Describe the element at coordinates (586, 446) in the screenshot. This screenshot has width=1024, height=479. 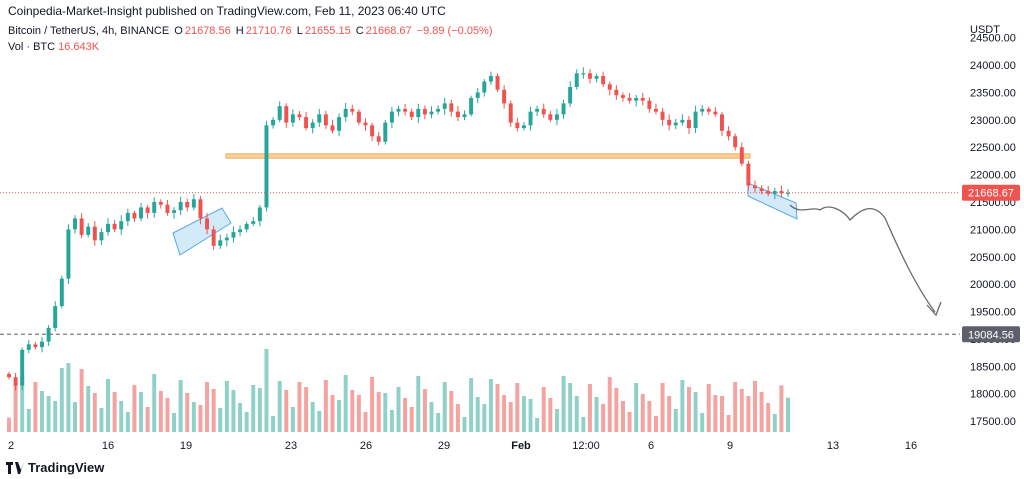
I see `x-tick-label: 12:00` at that location.